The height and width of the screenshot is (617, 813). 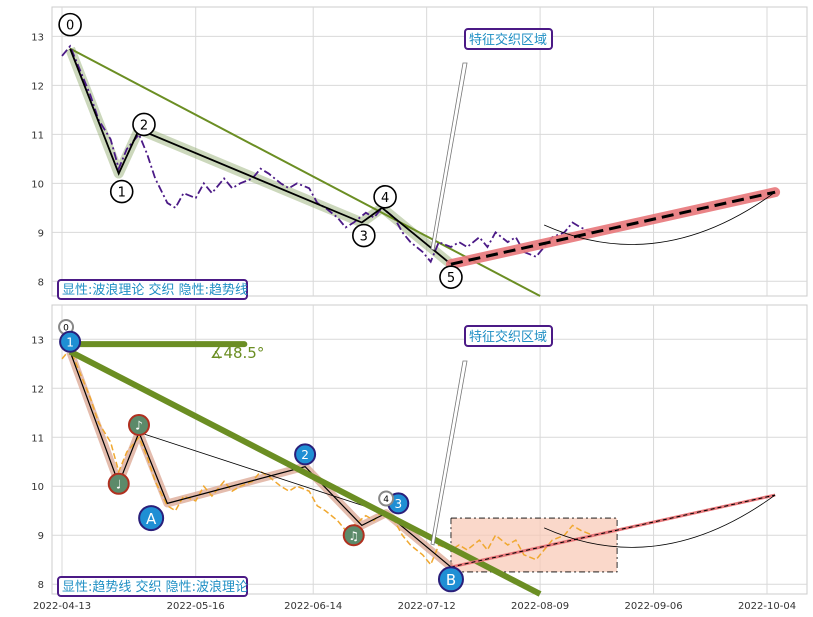 I want to click on wave-label: 0, so click(x=70, y=26).